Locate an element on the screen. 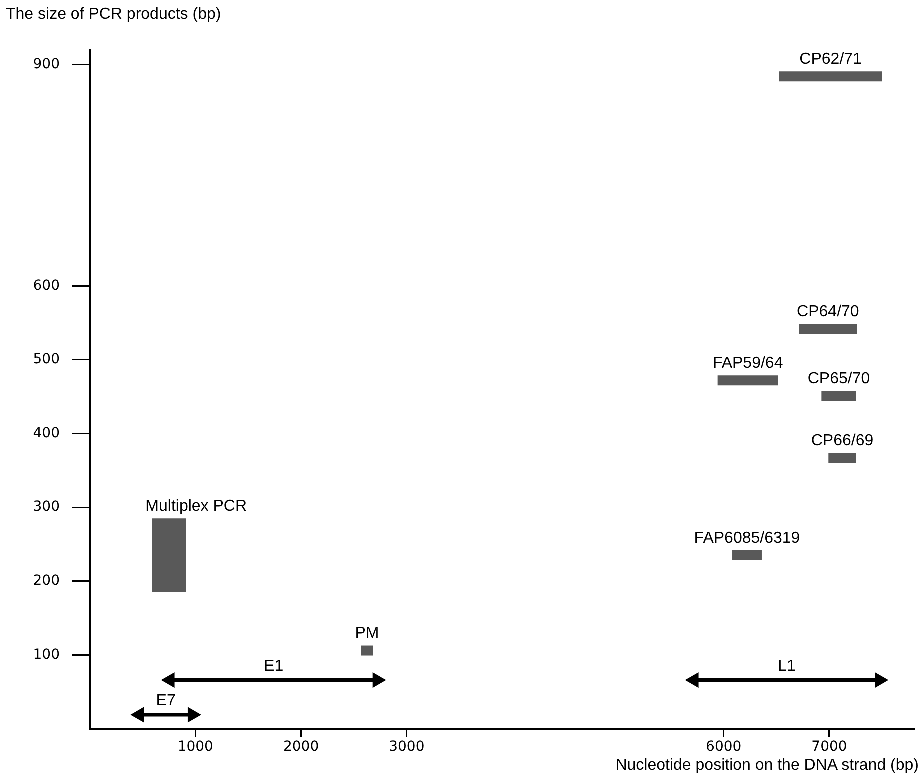 This screenshot has width=923, height=784. y-tick-label: 300 is located at coordinates (46, 507).